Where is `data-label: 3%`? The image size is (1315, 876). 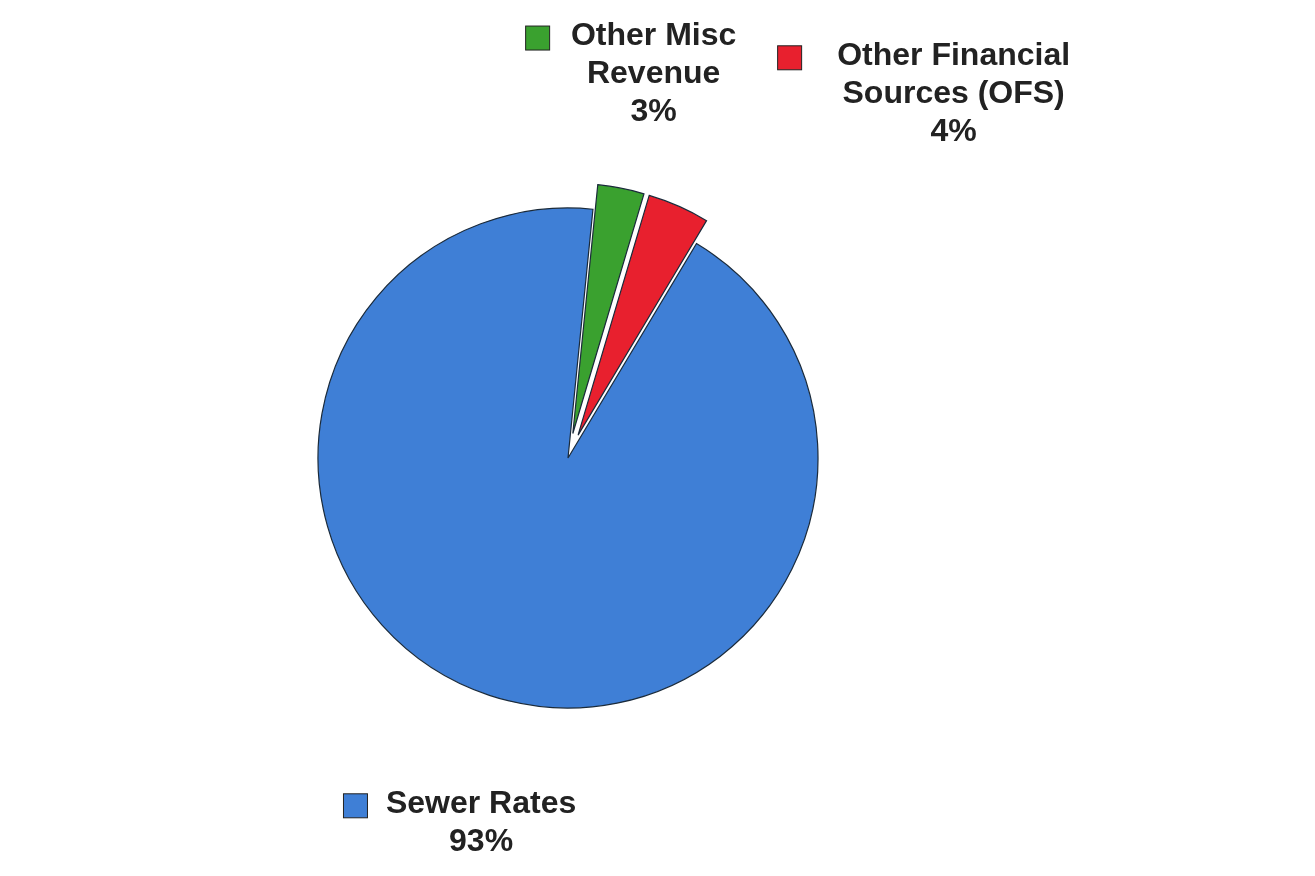 data-label: 3% is located at coordinates (653, 110).